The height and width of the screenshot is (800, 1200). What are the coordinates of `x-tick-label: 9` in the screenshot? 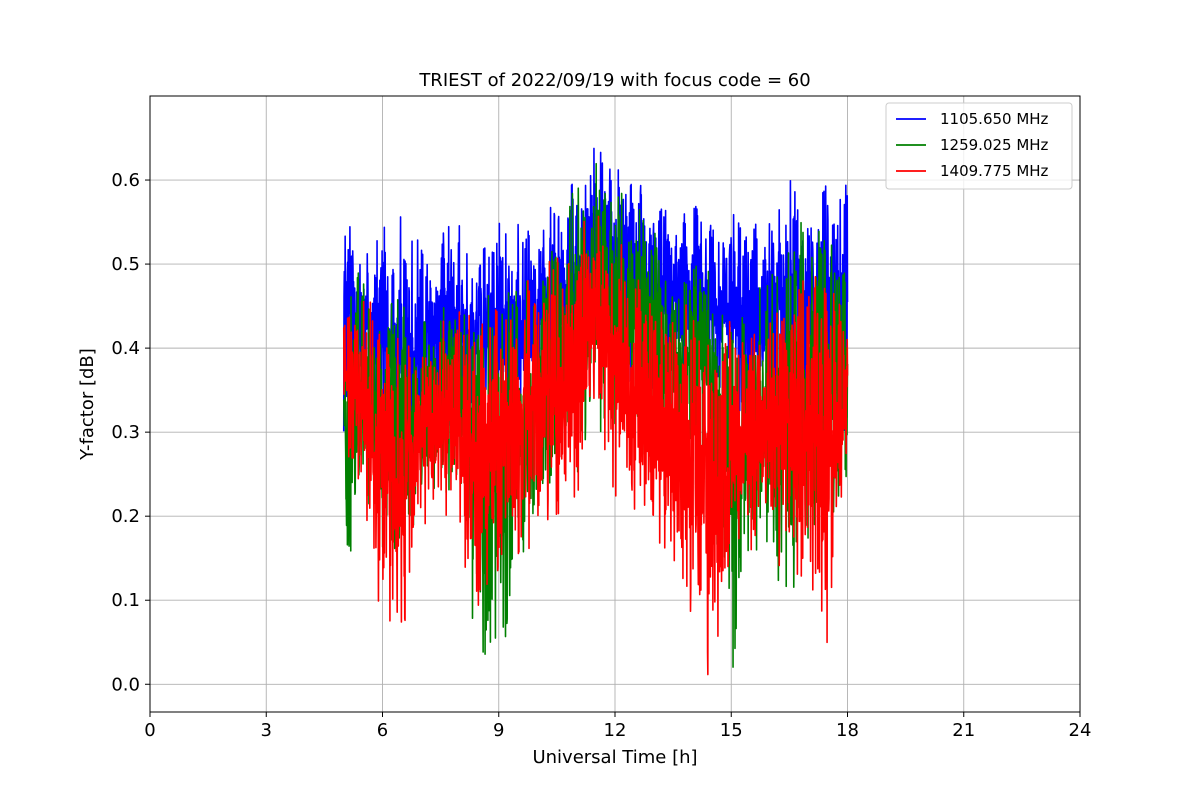 It's located at (498, 730).